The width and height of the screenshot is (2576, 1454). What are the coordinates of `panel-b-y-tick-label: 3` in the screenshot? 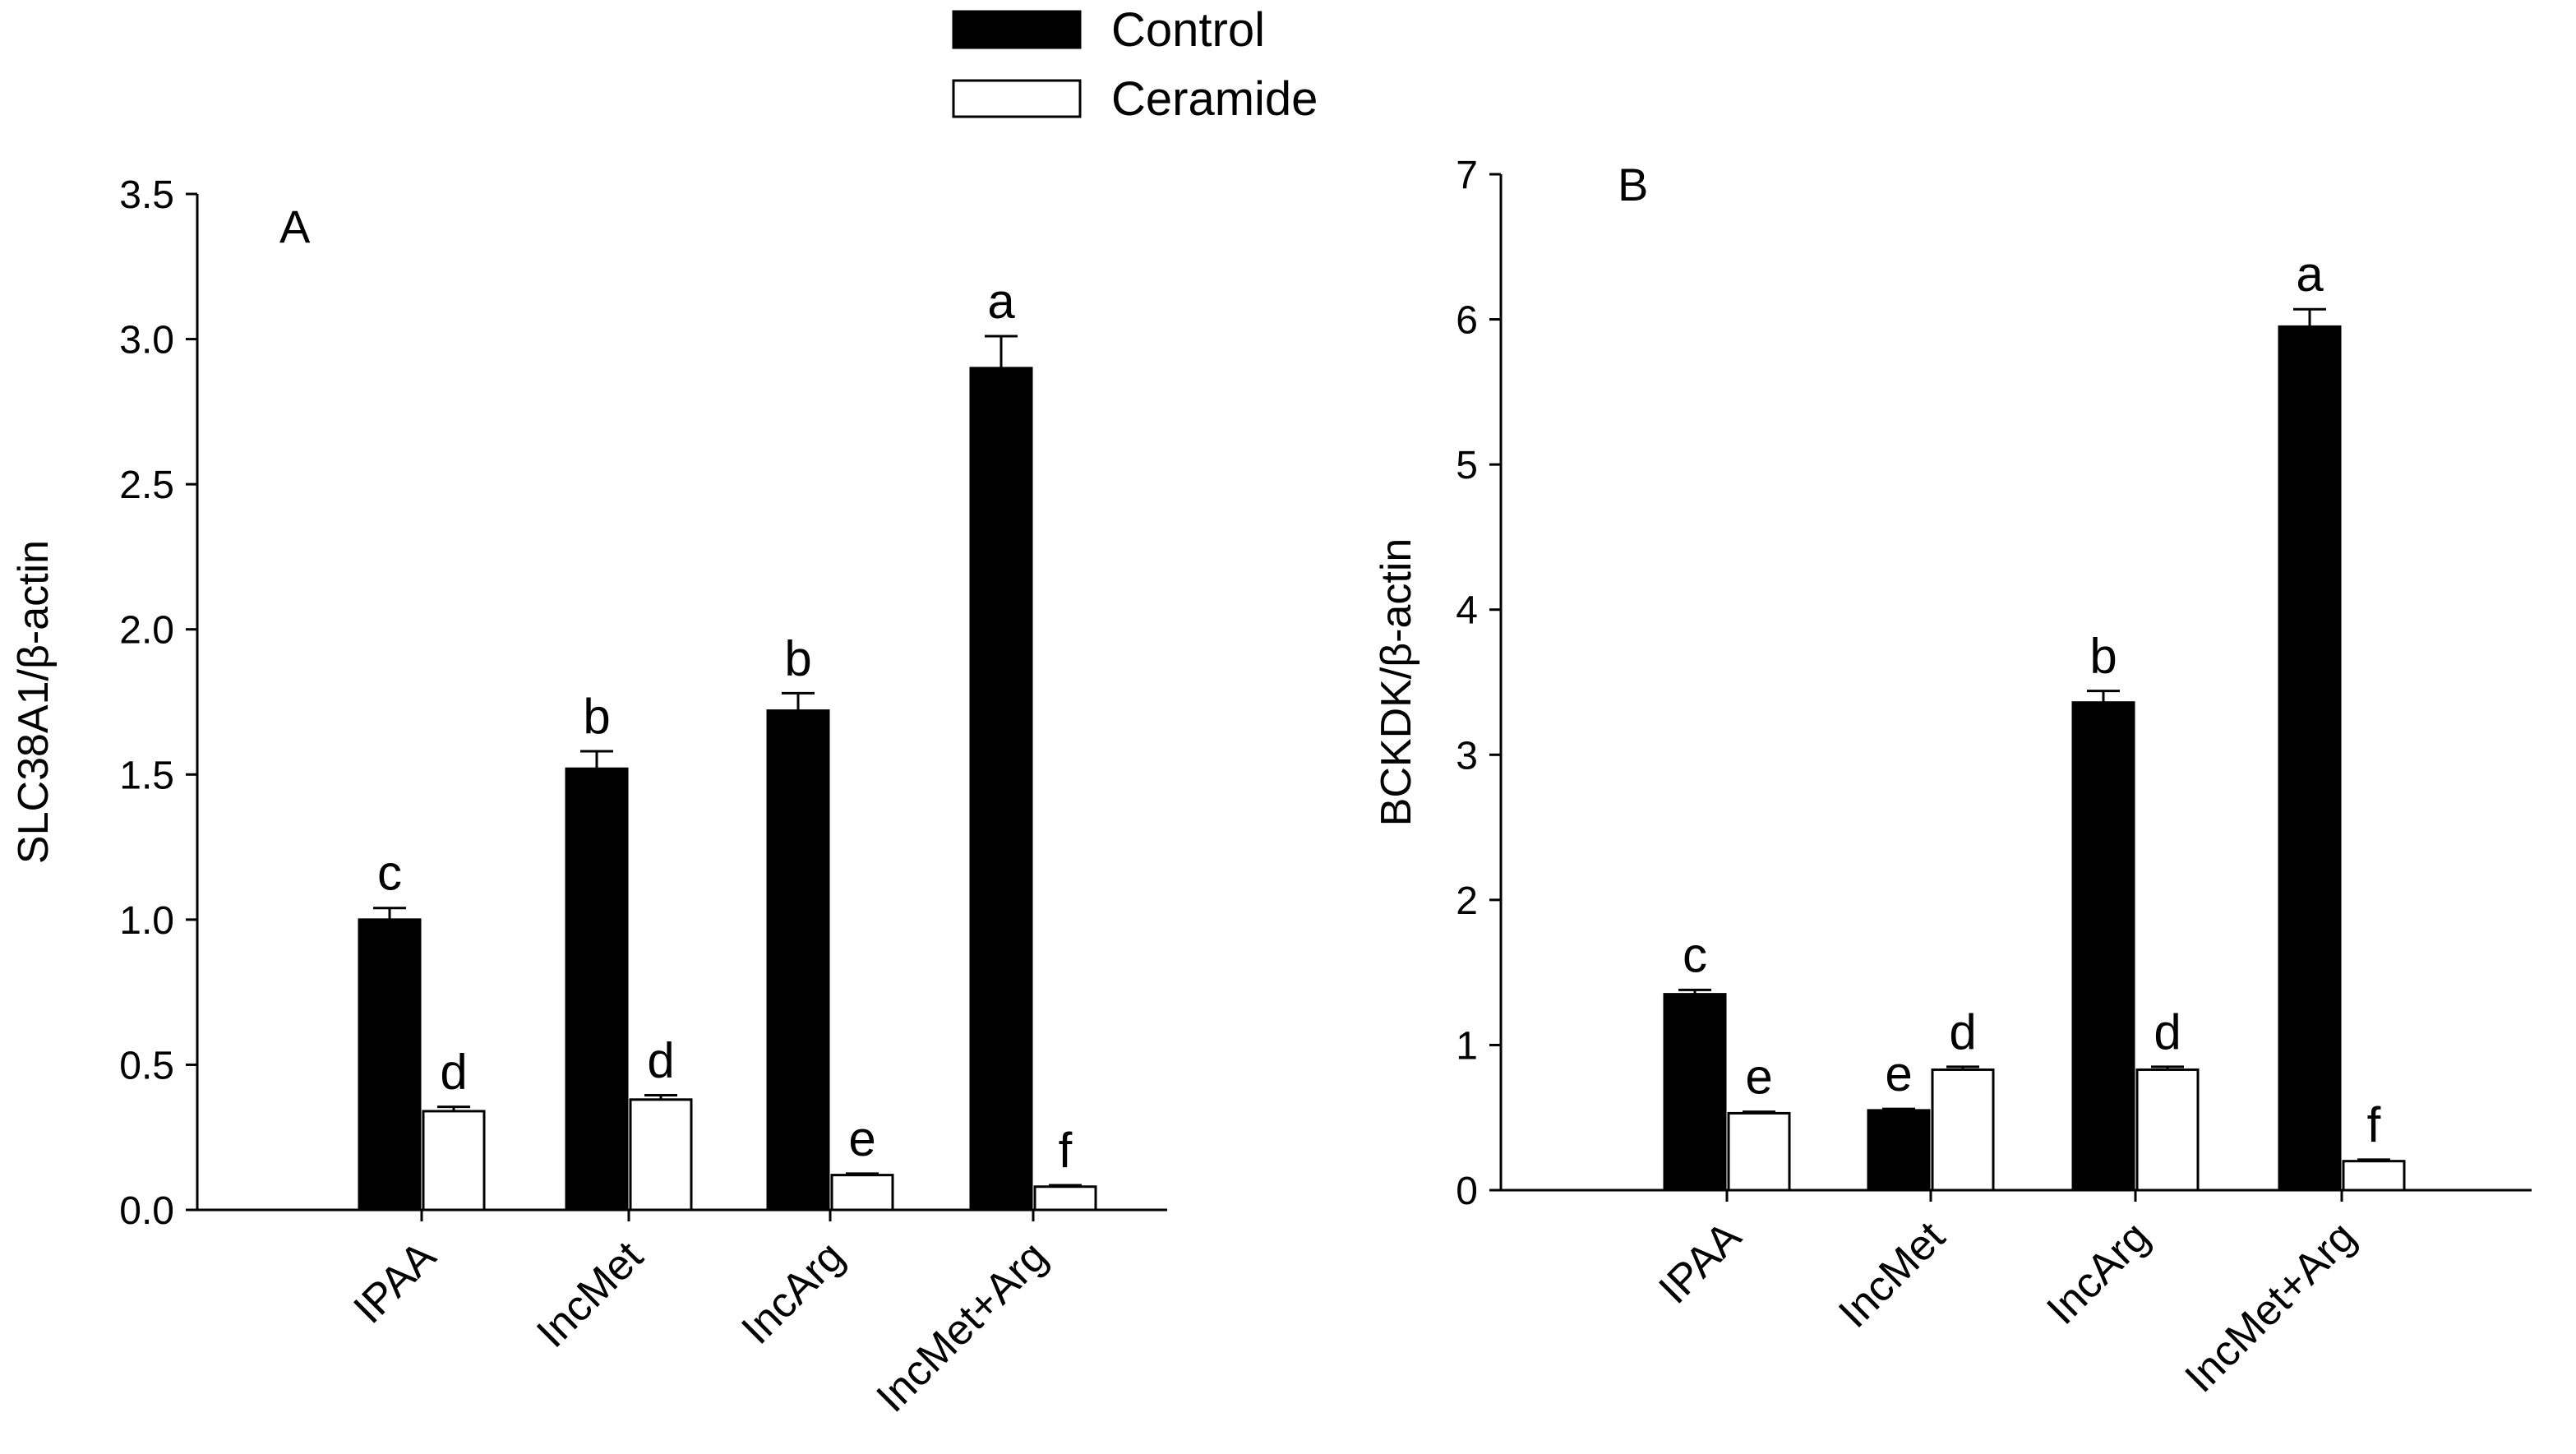 It's located at (1467, 756).